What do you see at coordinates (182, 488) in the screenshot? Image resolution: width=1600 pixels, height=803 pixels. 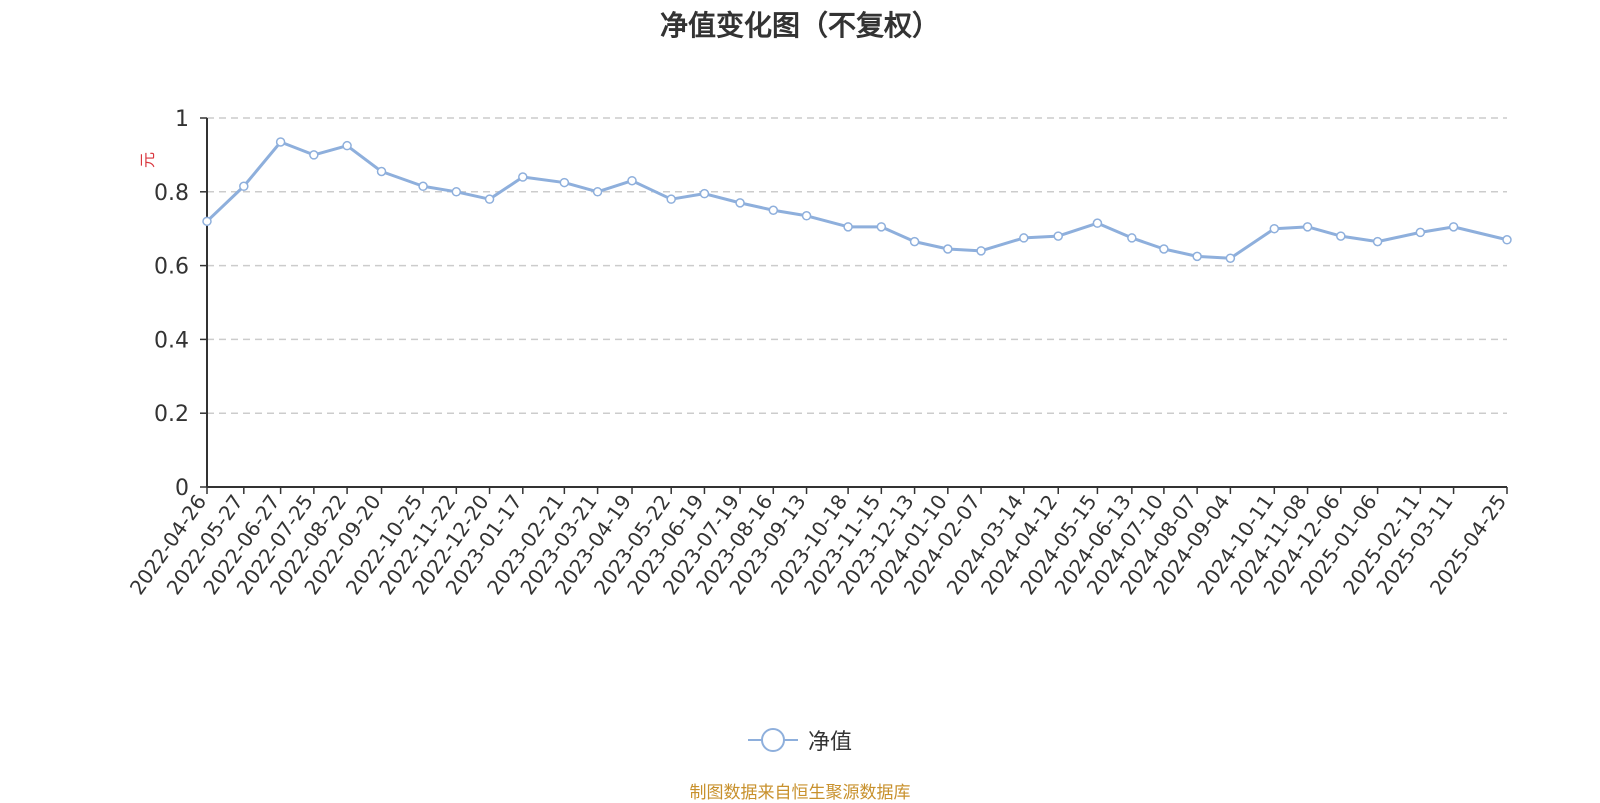 I see `y-tick-label: 0` at bounding box center [182, 488].